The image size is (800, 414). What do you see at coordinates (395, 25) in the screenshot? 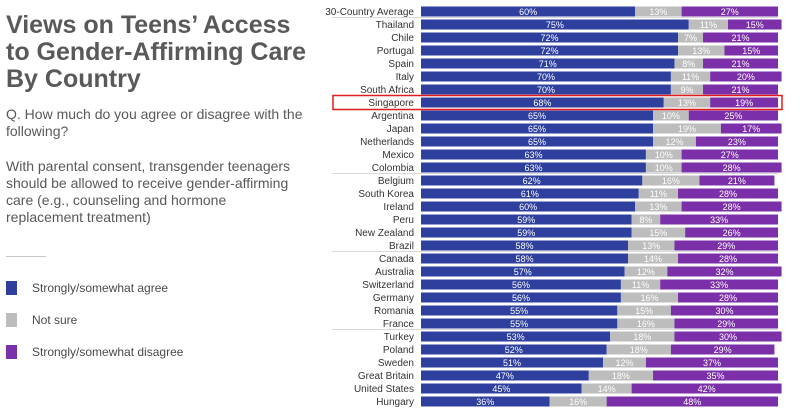
I see `category-label-thailand: Thailand` at bounding box center [395, 25].